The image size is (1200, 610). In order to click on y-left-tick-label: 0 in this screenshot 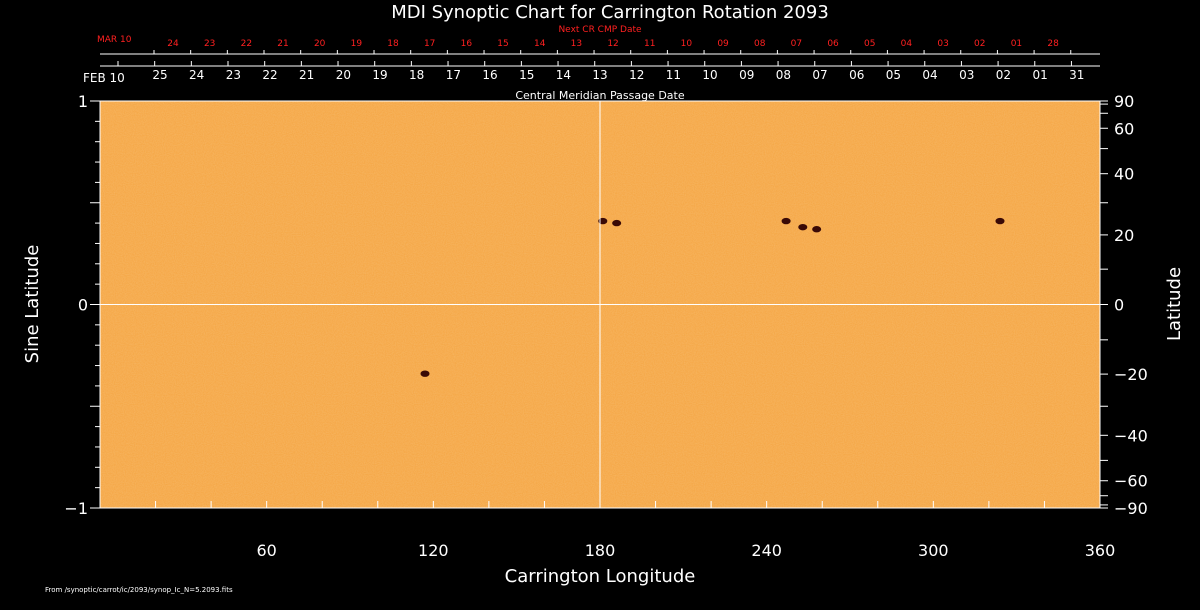, I will do `click(83, 305)`.